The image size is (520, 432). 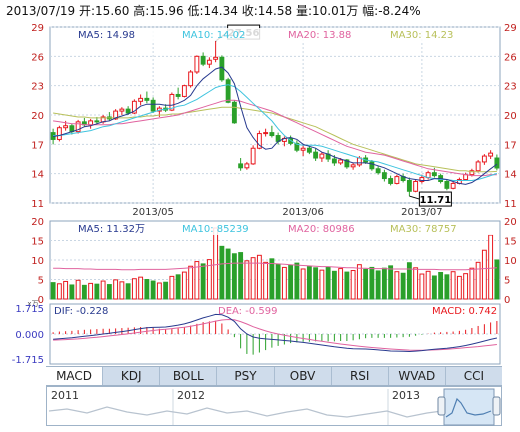 I want to click on legend-entry: MA10: 85239, so click(x=215, y=229).